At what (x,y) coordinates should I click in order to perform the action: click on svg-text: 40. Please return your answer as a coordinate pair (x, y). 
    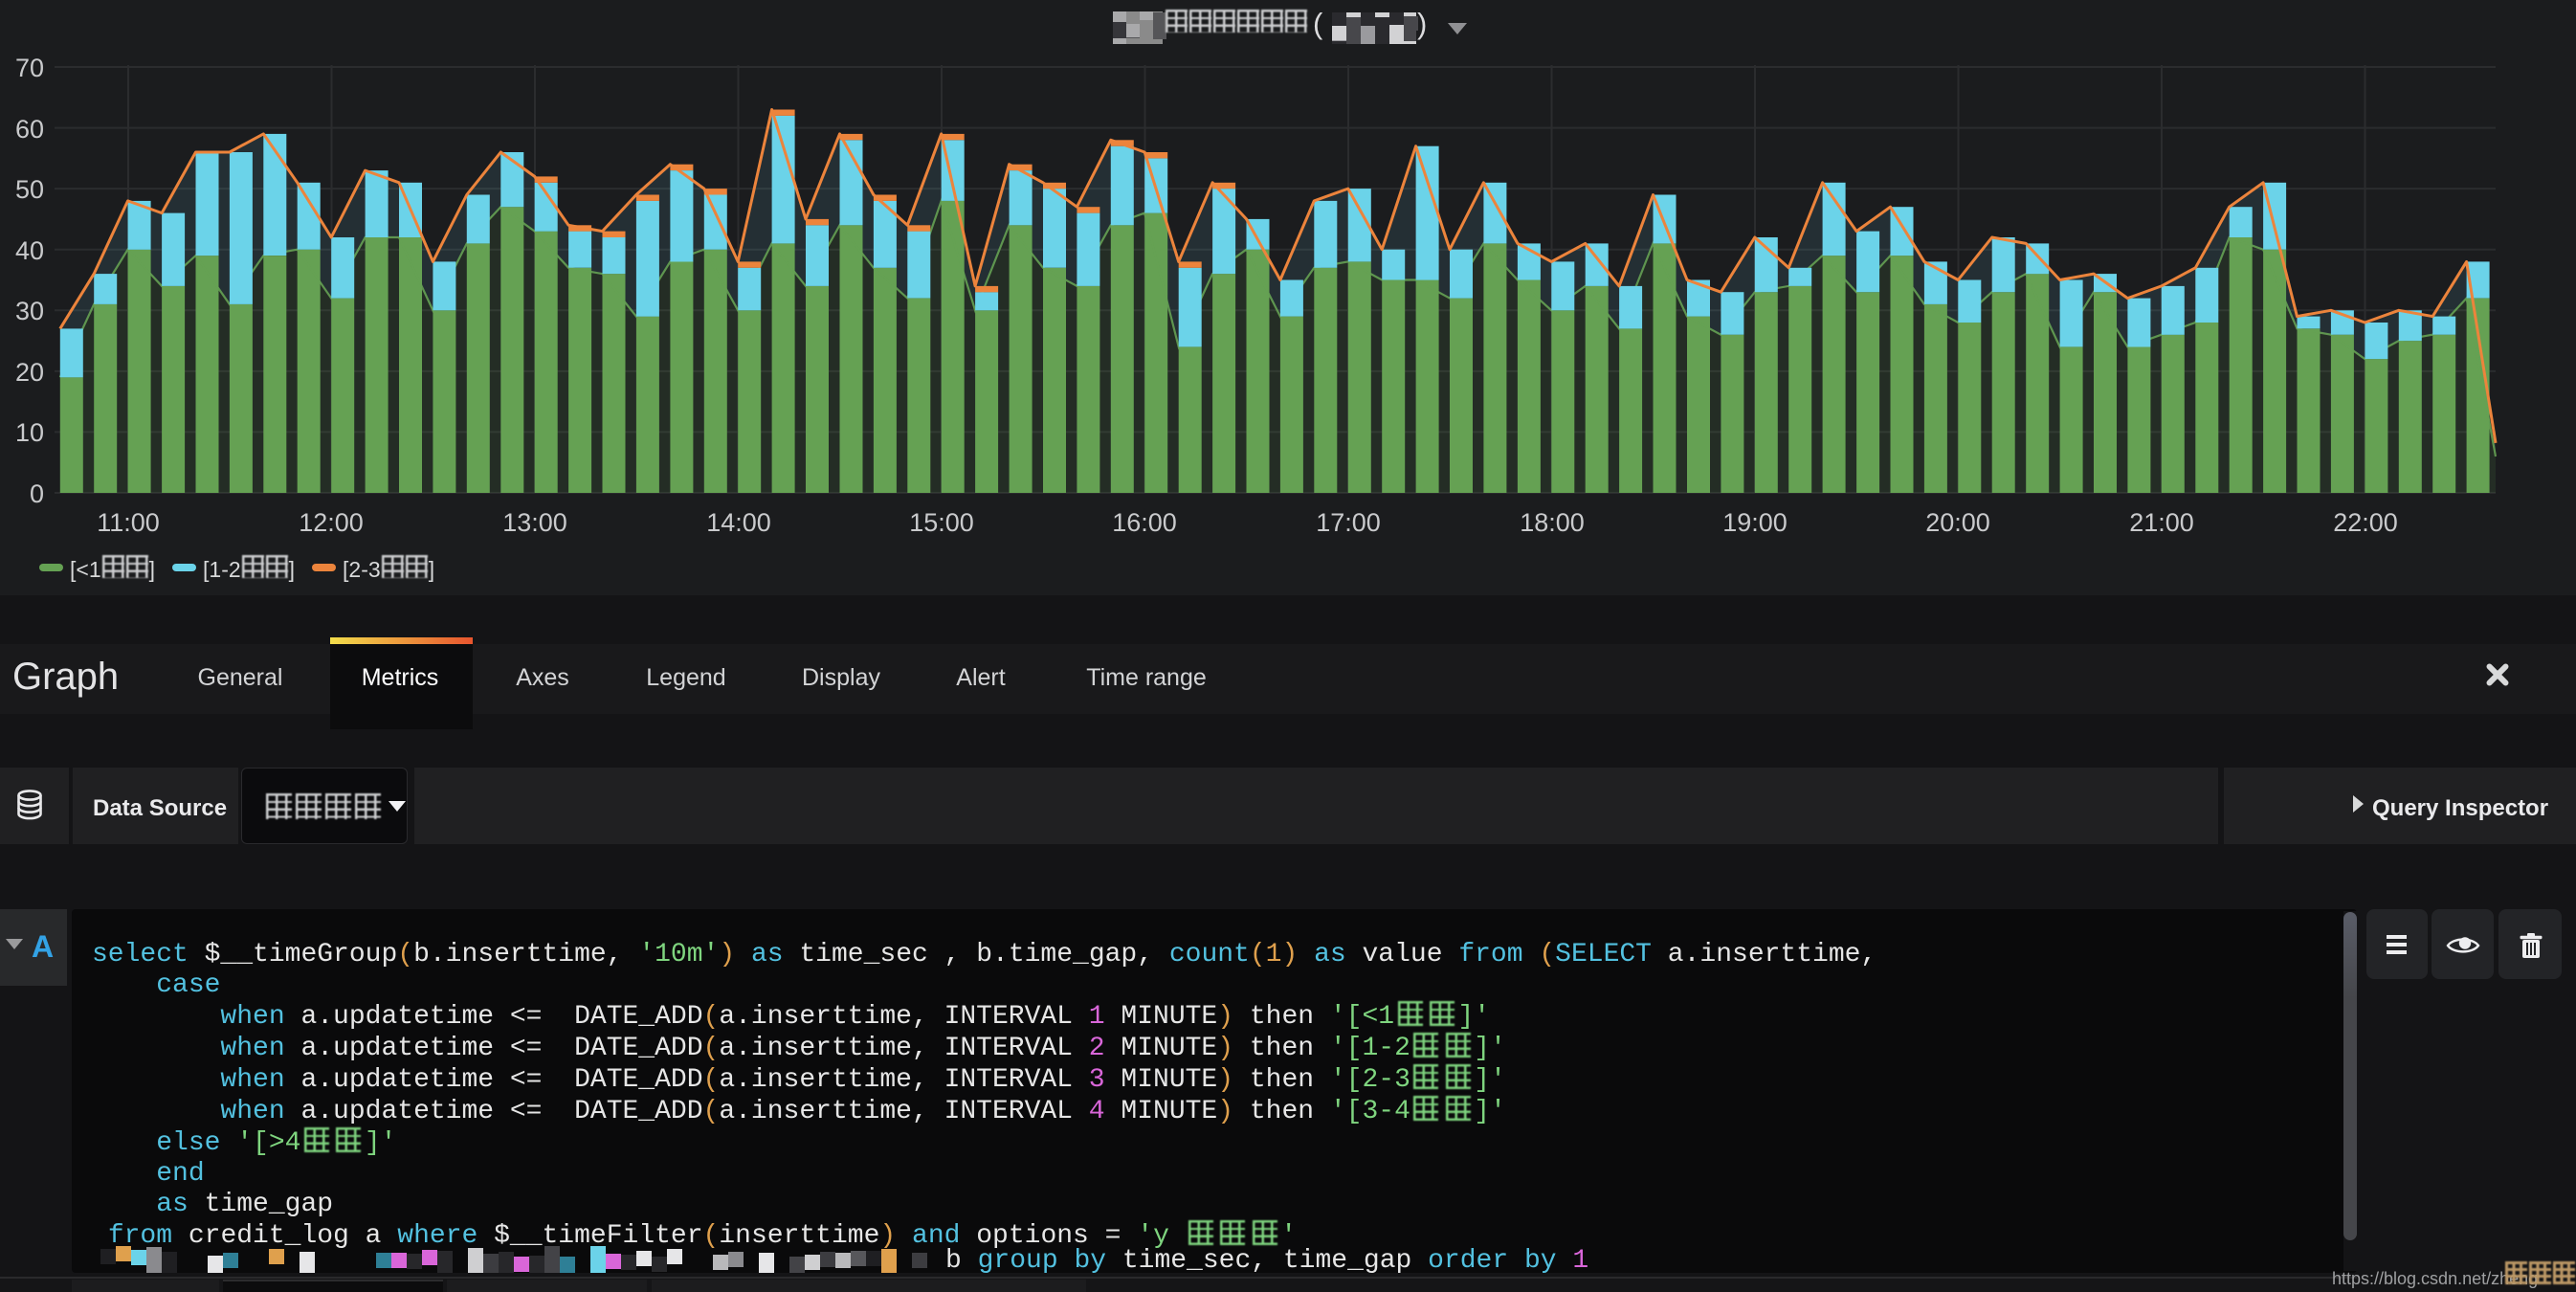
    Looking at the image, I should click on (29, 251).